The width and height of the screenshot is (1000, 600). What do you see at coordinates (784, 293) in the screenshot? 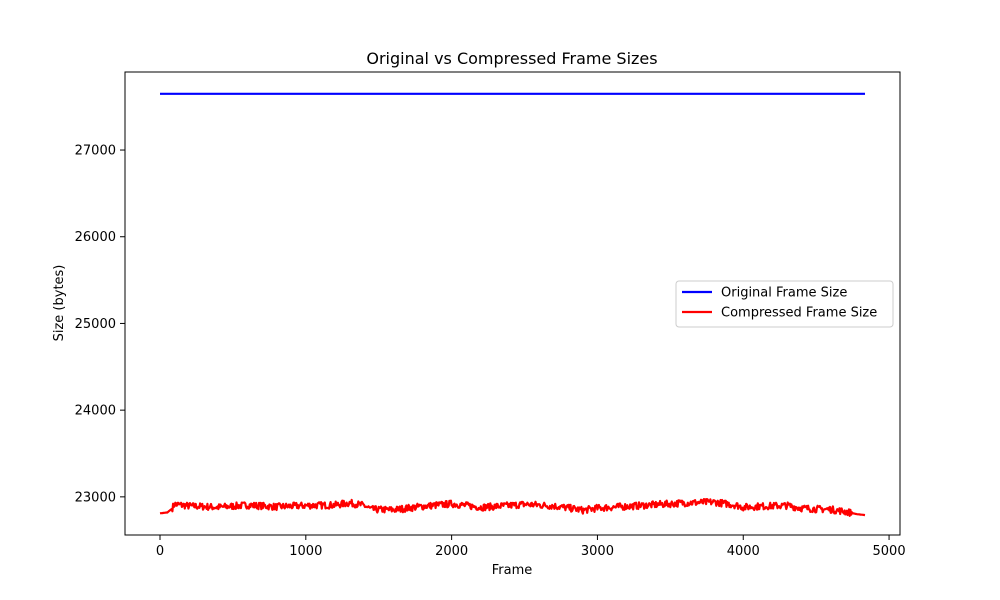
I see `legend-label: Original Frame Size` at bounding box center [784, 293].